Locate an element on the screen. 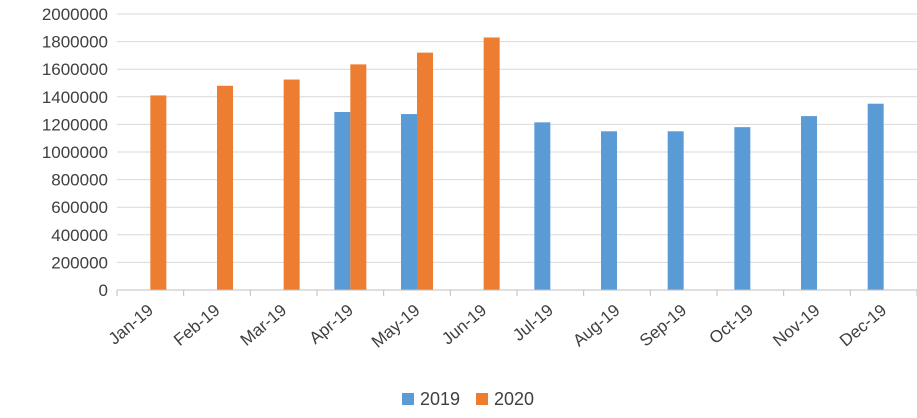 This screenshot has width=917, height=418. x-tick-label: May-19 is located at coordinates (396, 326).